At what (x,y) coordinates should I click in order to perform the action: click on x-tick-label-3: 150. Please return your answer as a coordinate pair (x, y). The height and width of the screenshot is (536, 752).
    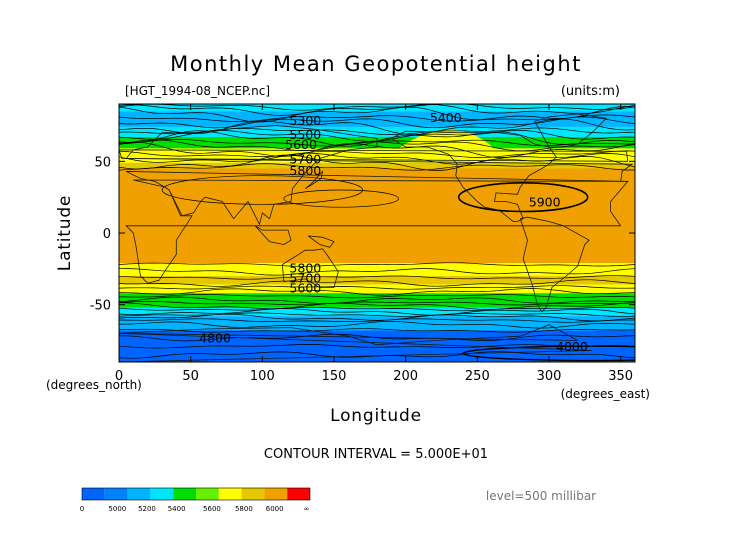
    Looking at the image, I should click on (334, 376).